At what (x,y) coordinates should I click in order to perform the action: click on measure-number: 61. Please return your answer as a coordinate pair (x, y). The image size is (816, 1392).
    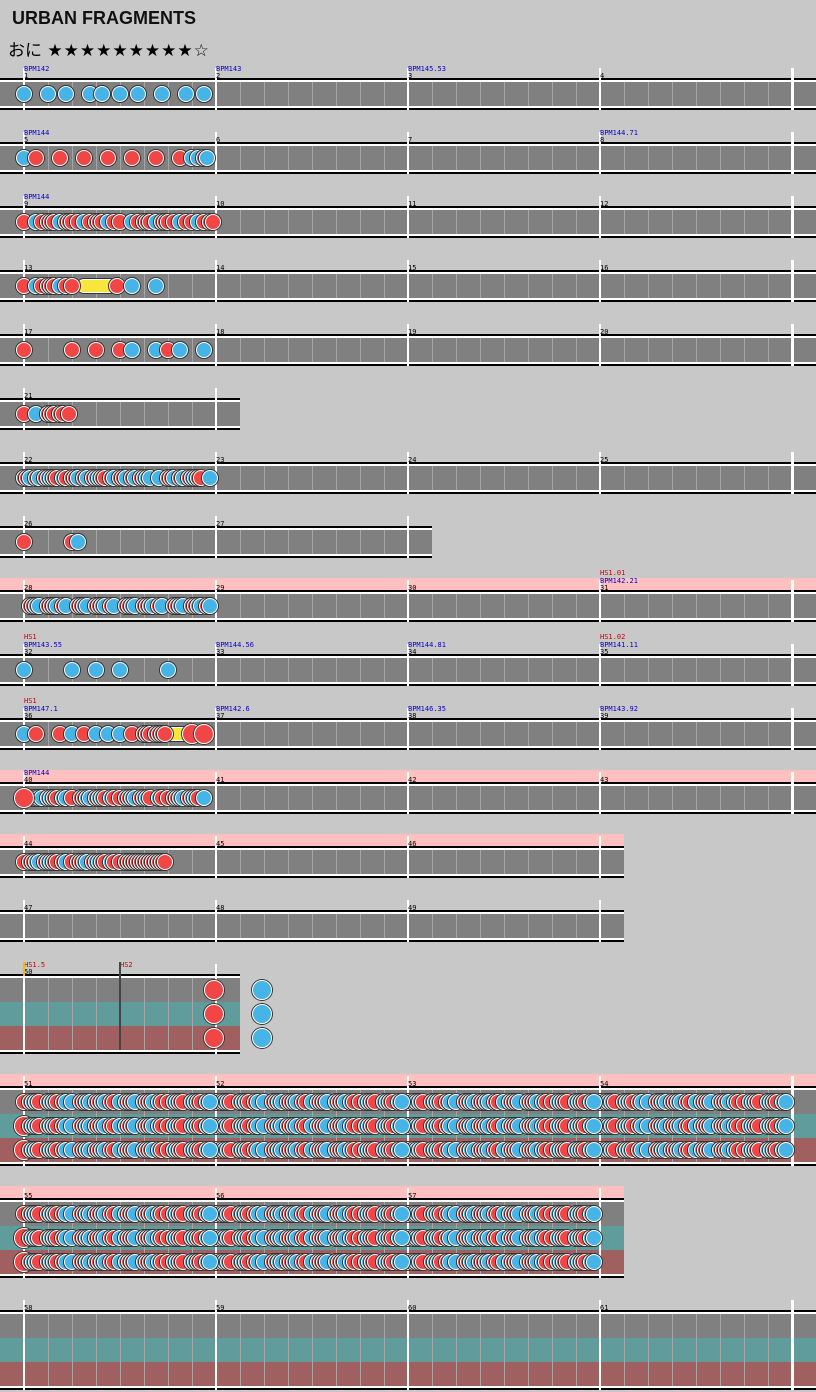
    Looking at the image, I should click on (604, 1308).